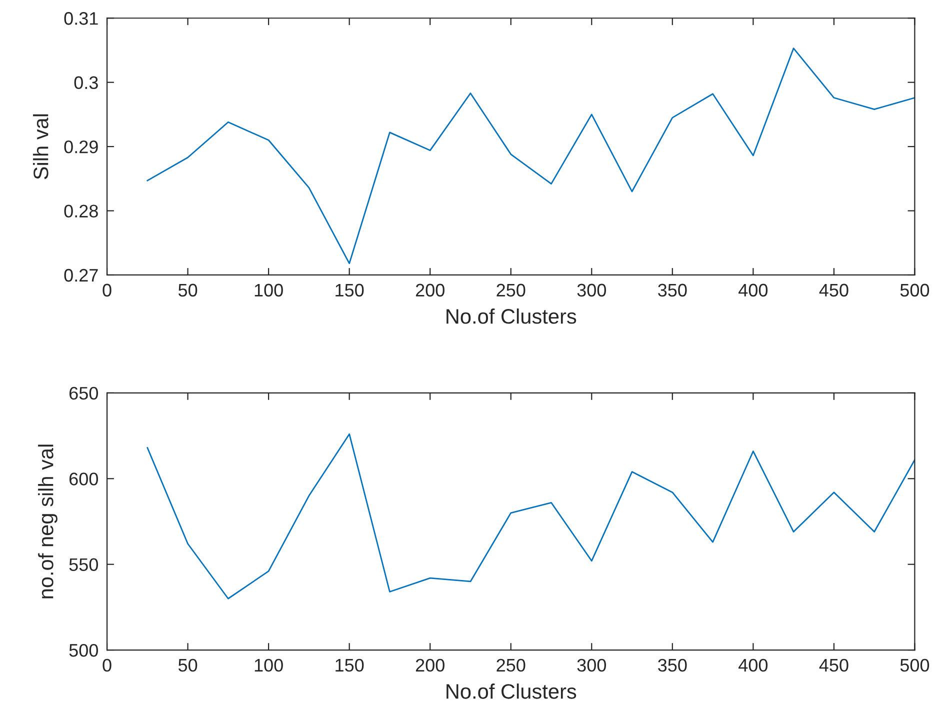 This screenshot has height=725, width=943. I want to click on y-axis-title: Silh val, so click(40, 147).